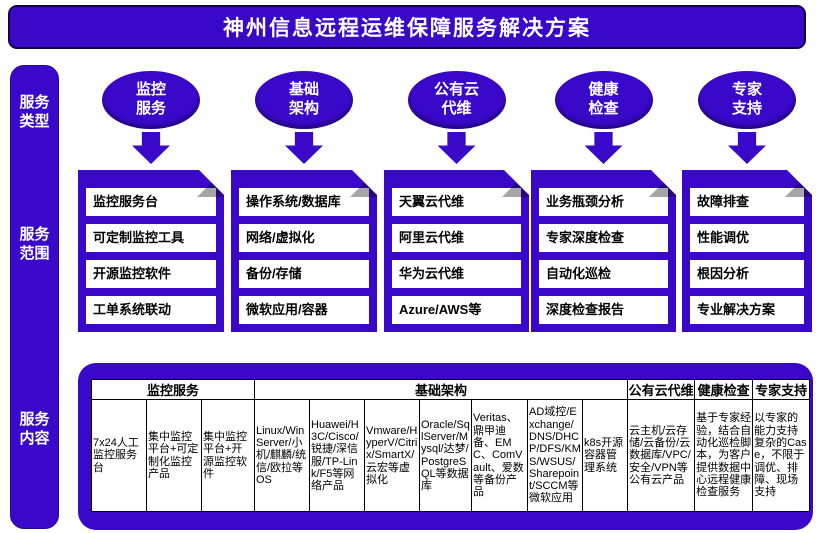 The width and height of the screenshot is (816, 533). I want to click on scope-item: 监控服务台, so click(151, 202).